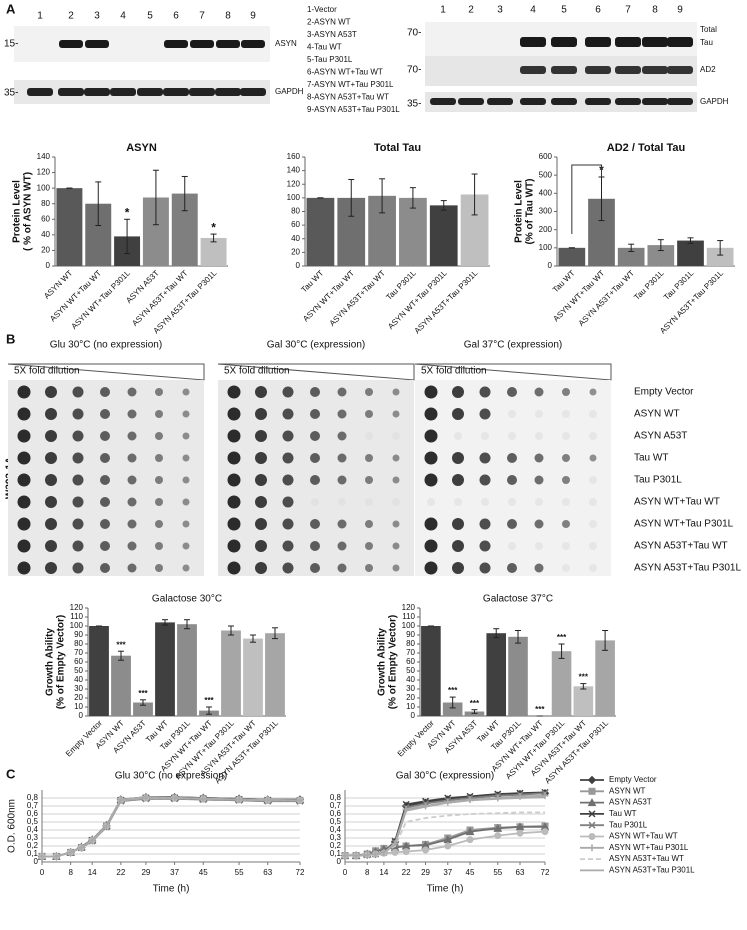 Image resolution: width=747 pixels, height=930 pixels. Describe the element at coordinates (33, 853) in the screenshot. I see `y-tick-label: 0,1` at that location.